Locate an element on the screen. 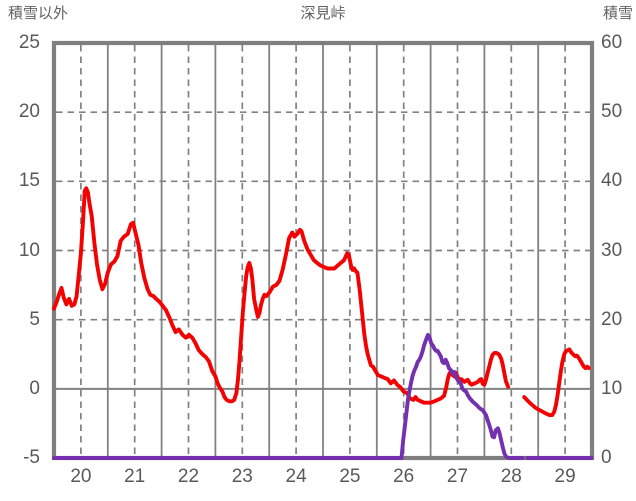  series-line-non-snow is located at coordinates (556, 382).